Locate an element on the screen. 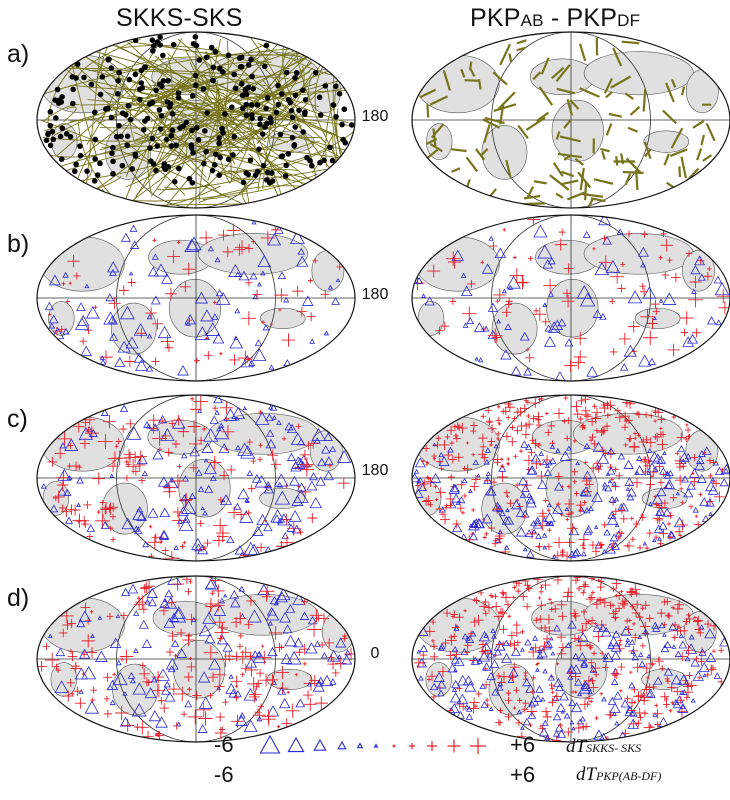  legend-skks-min: -6 is located at coordinates (224, 744).